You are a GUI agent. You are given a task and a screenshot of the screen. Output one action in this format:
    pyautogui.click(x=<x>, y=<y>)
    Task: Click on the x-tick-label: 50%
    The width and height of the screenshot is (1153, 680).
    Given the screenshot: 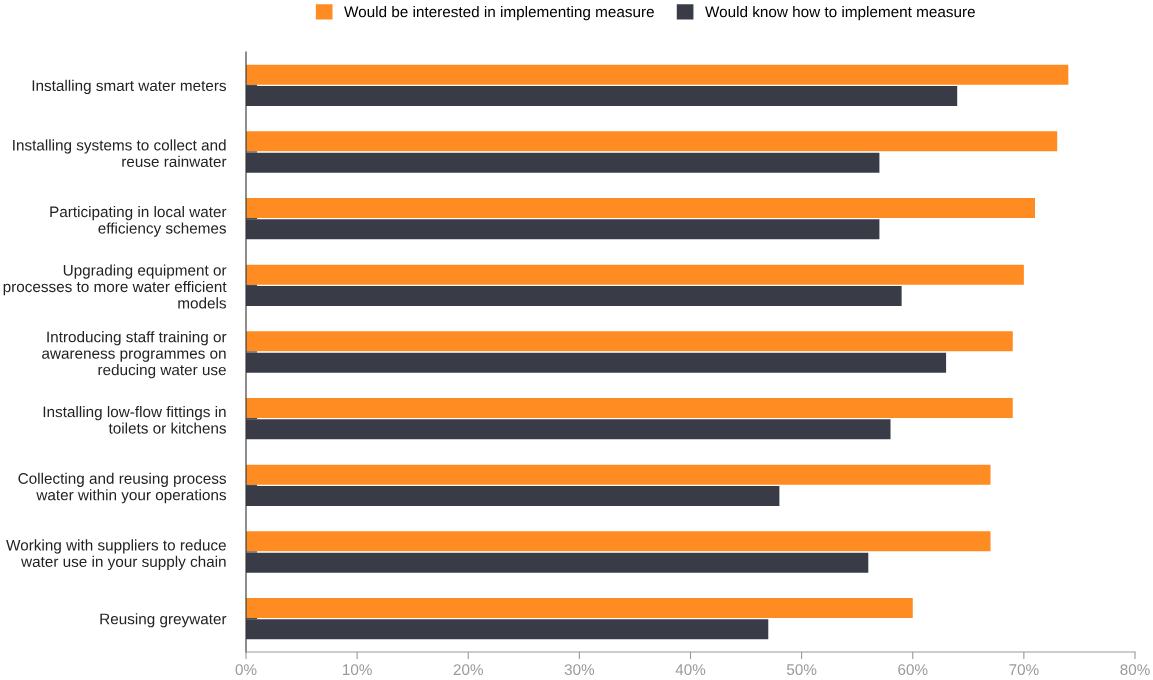 What is the action you would take?
    pyautogui.click(x=801, y=670)
    